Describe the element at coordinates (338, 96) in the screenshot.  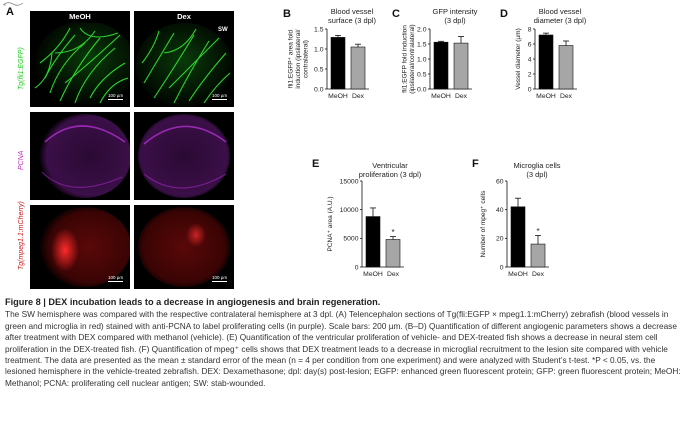
I see `x-tick-label-b: MeOH` at that location.